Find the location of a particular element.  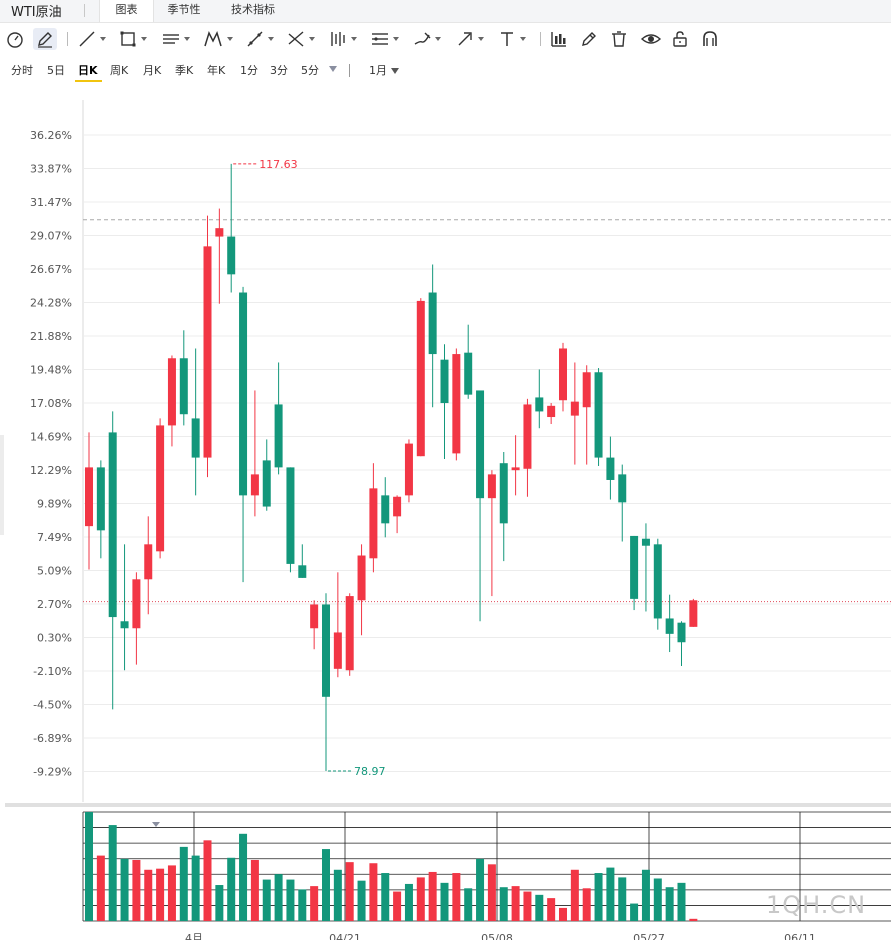

line-tool is located at coordinates (91, 39).